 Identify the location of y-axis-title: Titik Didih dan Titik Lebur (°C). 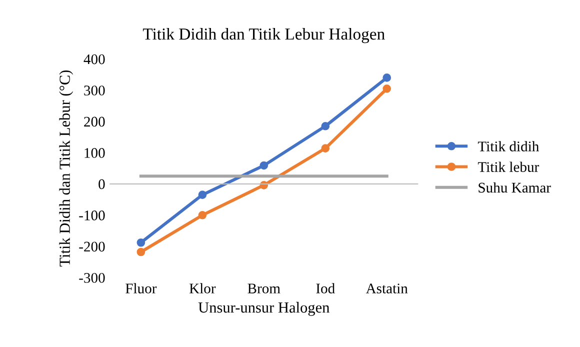
(66, 168).